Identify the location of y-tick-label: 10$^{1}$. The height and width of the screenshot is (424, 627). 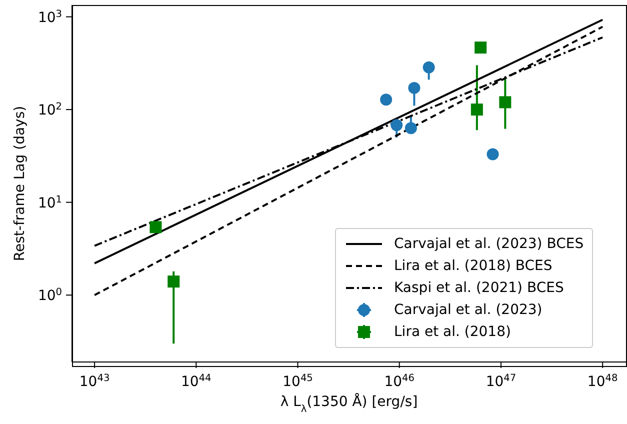
(50, 203).